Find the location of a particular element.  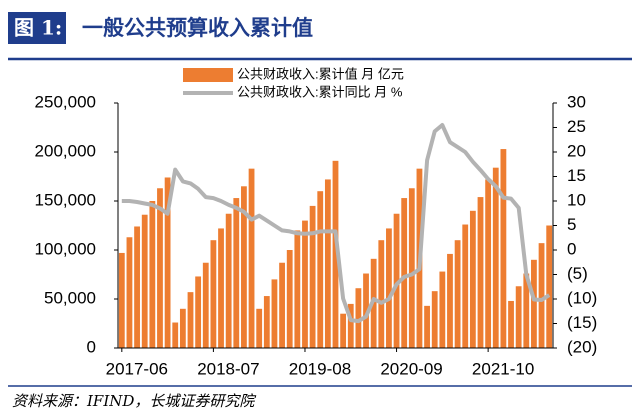

y2-tick-label: (20) is located at coordinates (582, 346).